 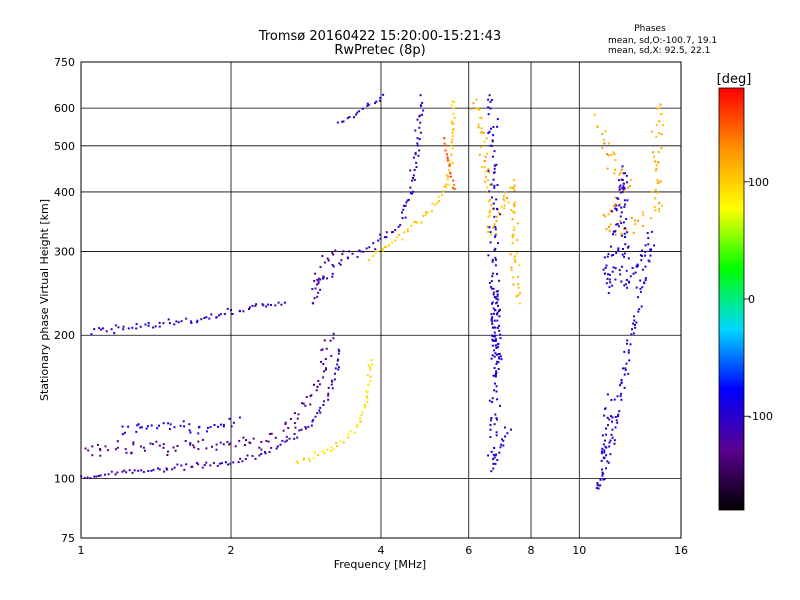 I want to click on x-axis-ticks: 1 2 4 6 8 10 16, so click(x=383, y=550).